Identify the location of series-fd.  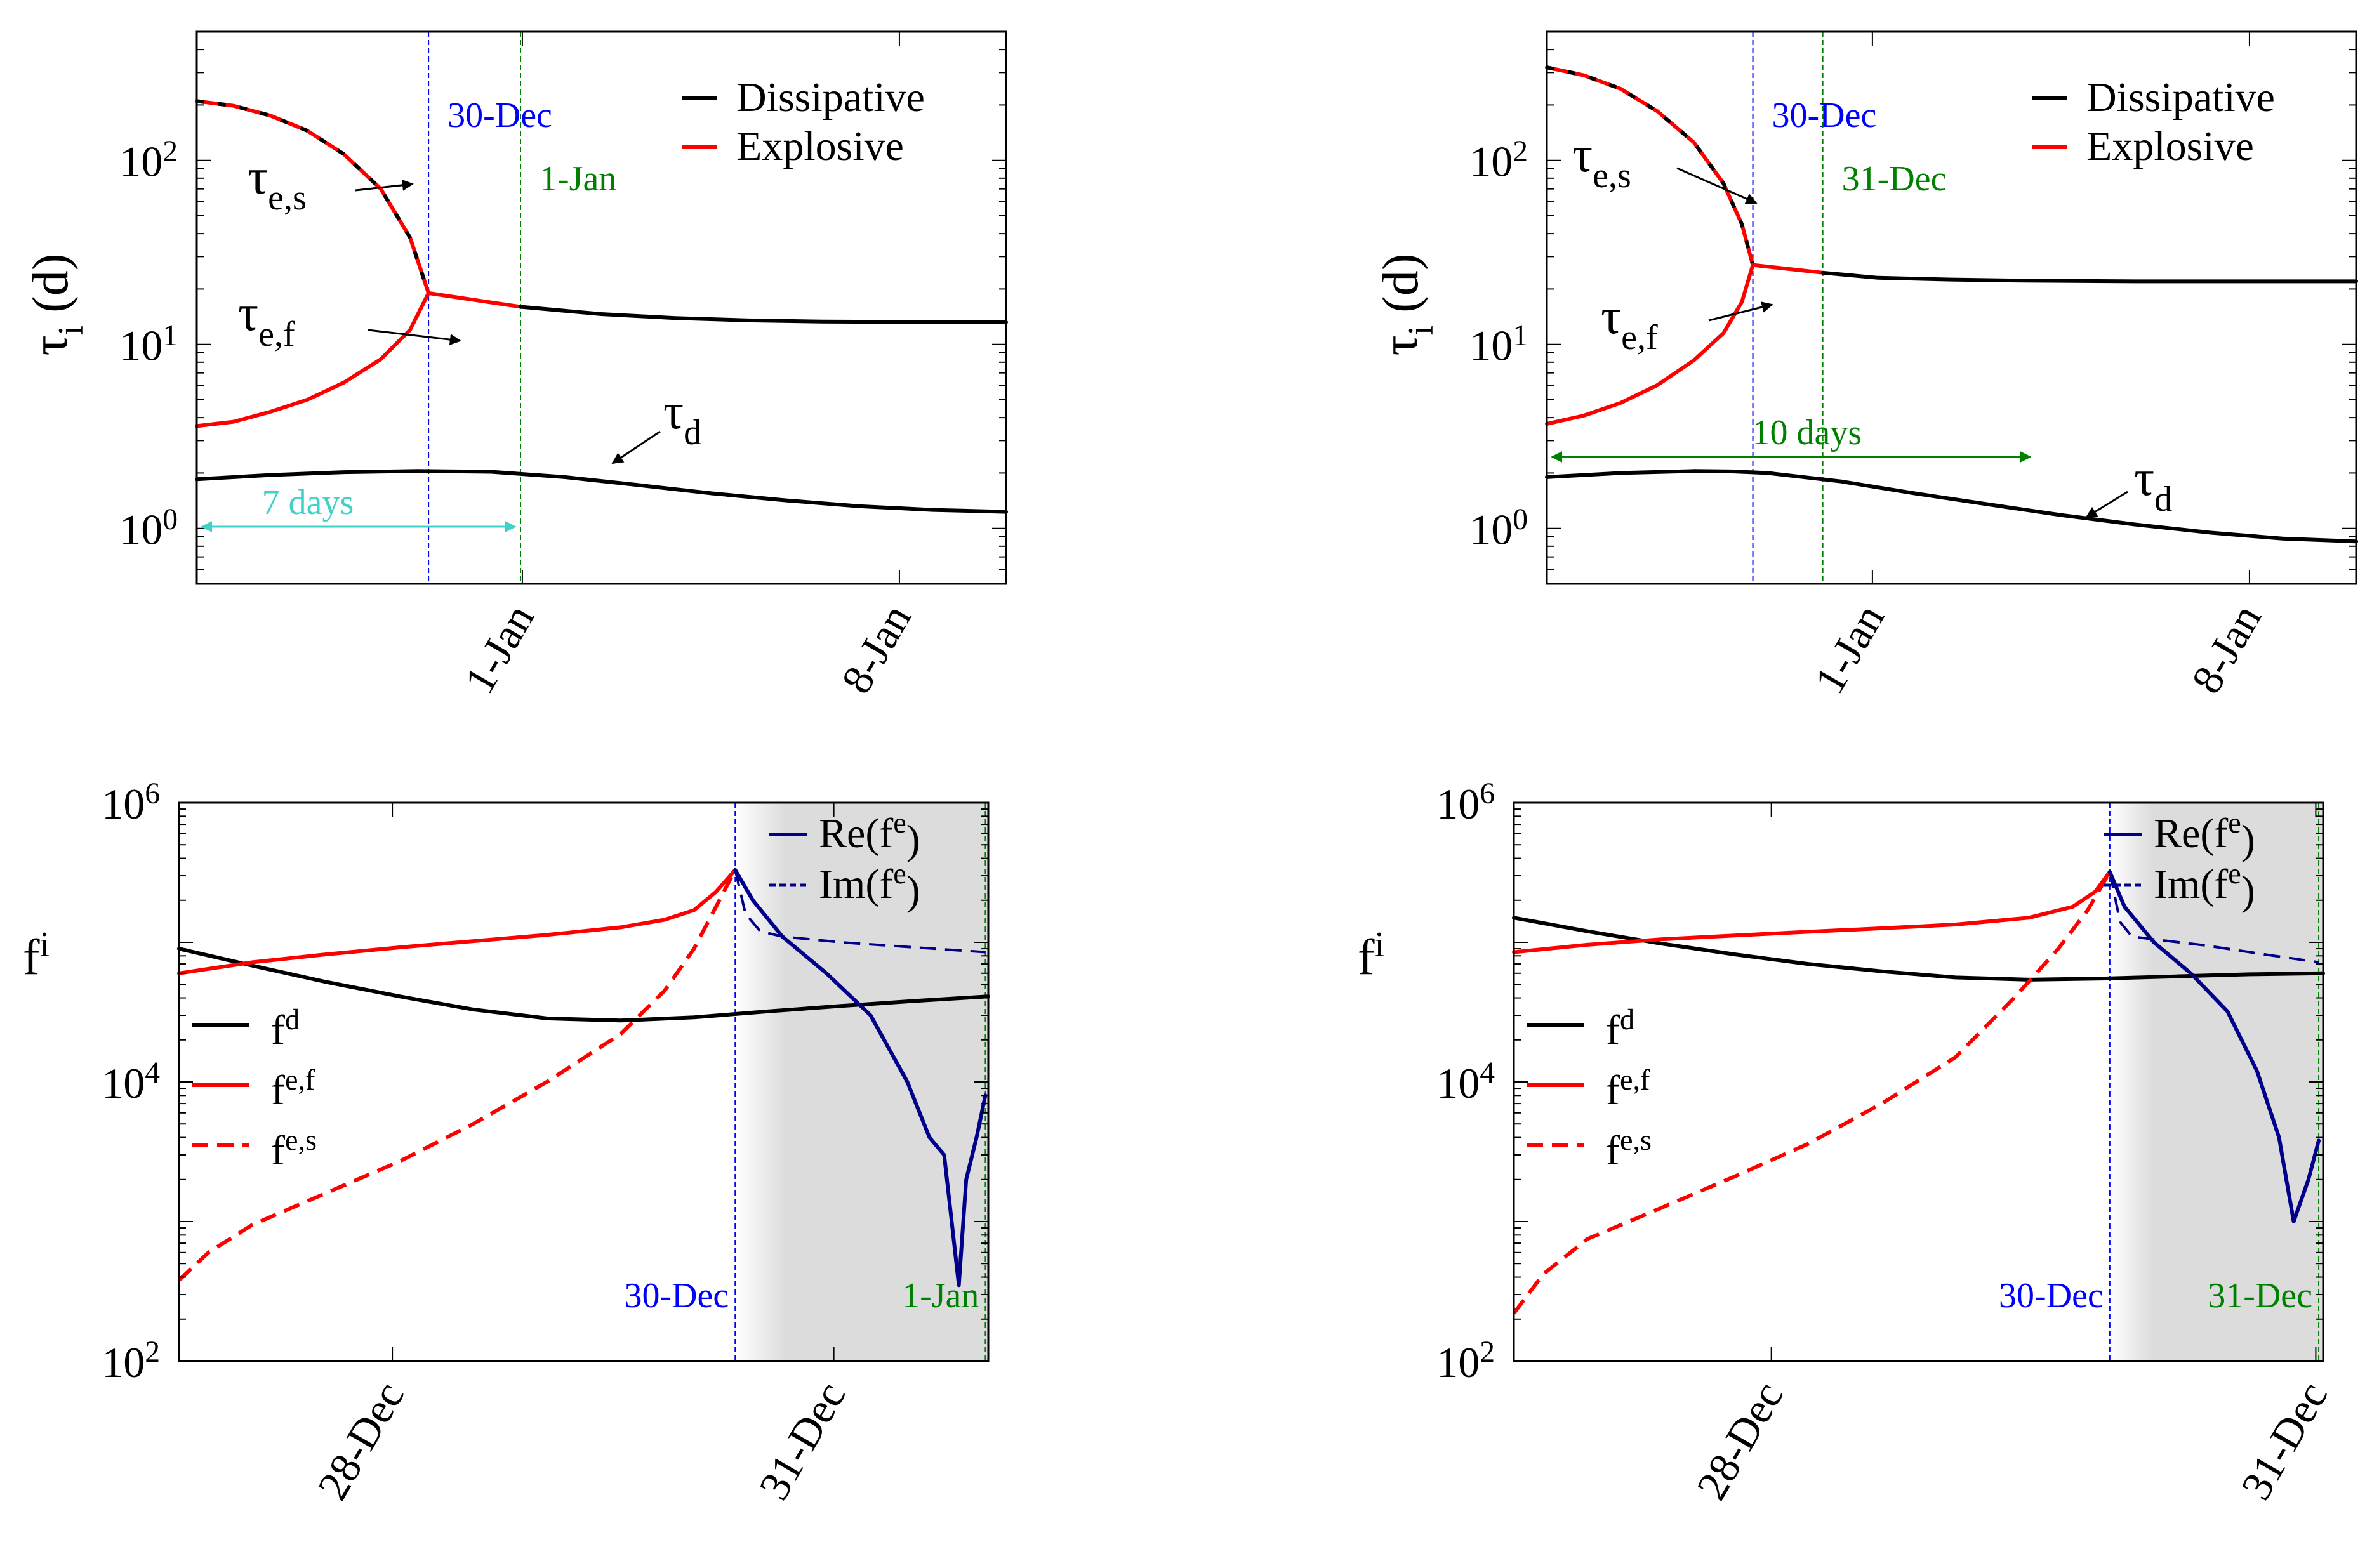
(583, 985).